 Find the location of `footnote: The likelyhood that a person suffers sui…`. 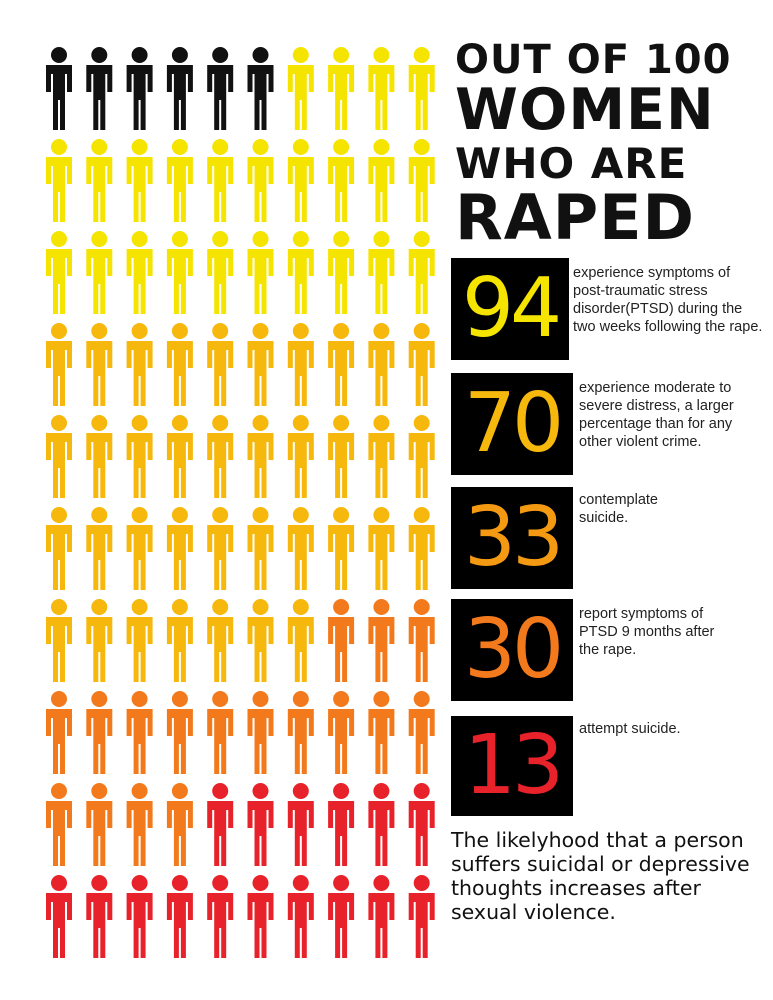

footnote: The likelyhood that a person suffers sui… is located at coordinates (600, 876).